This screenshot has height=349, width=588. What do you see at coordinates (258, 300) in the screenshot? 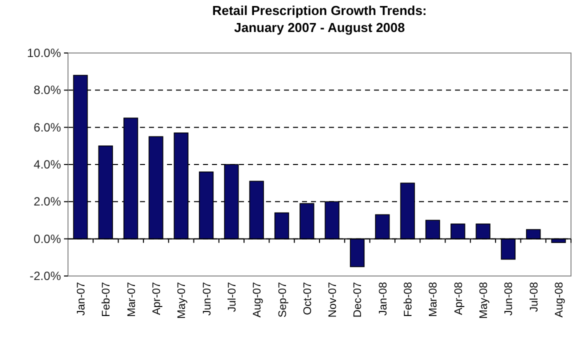
I see `x-tick-label: Aug-07` at bounding box center [258, 300].